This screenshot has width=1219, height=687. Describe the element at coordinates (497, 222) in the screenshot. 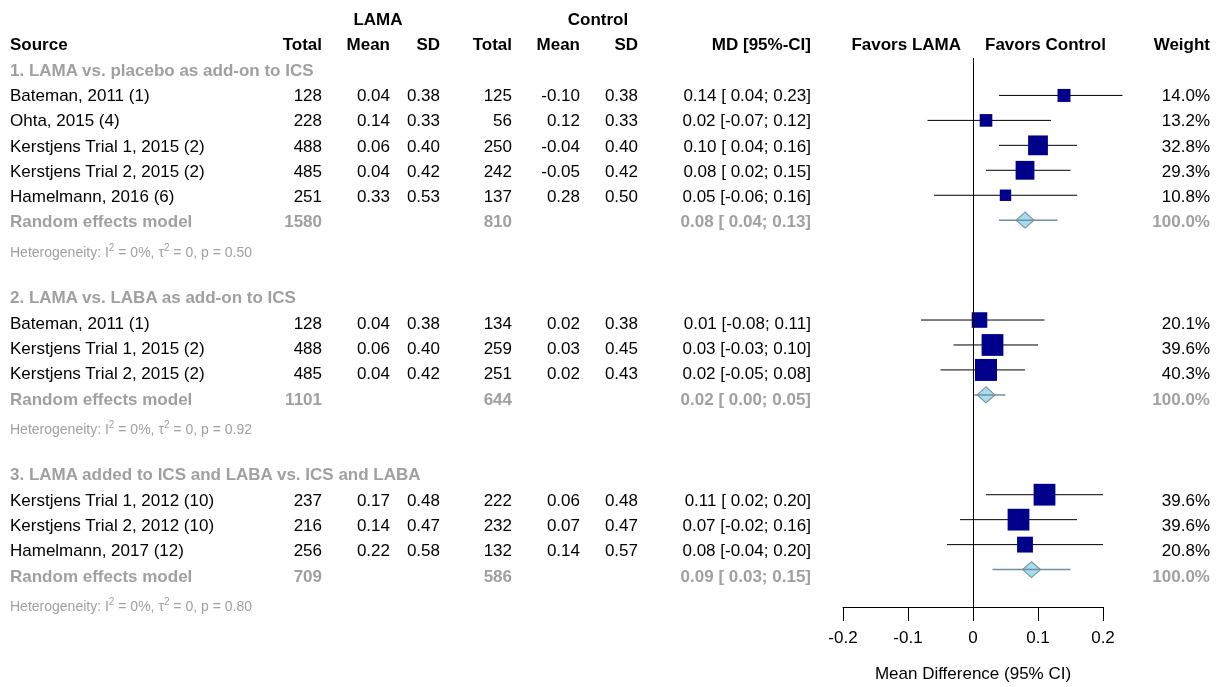

I see `text: 810` at that location.